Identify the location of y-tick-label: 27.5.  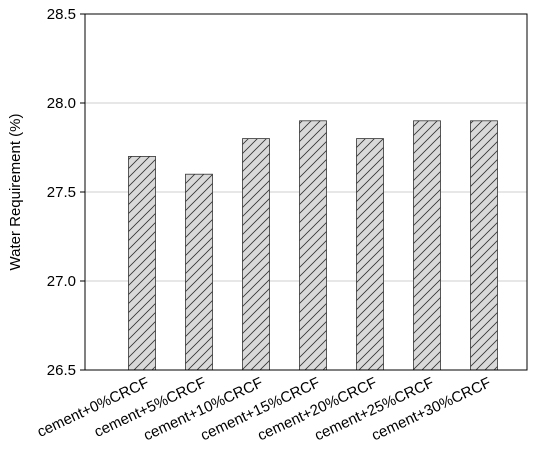
(61, 192).